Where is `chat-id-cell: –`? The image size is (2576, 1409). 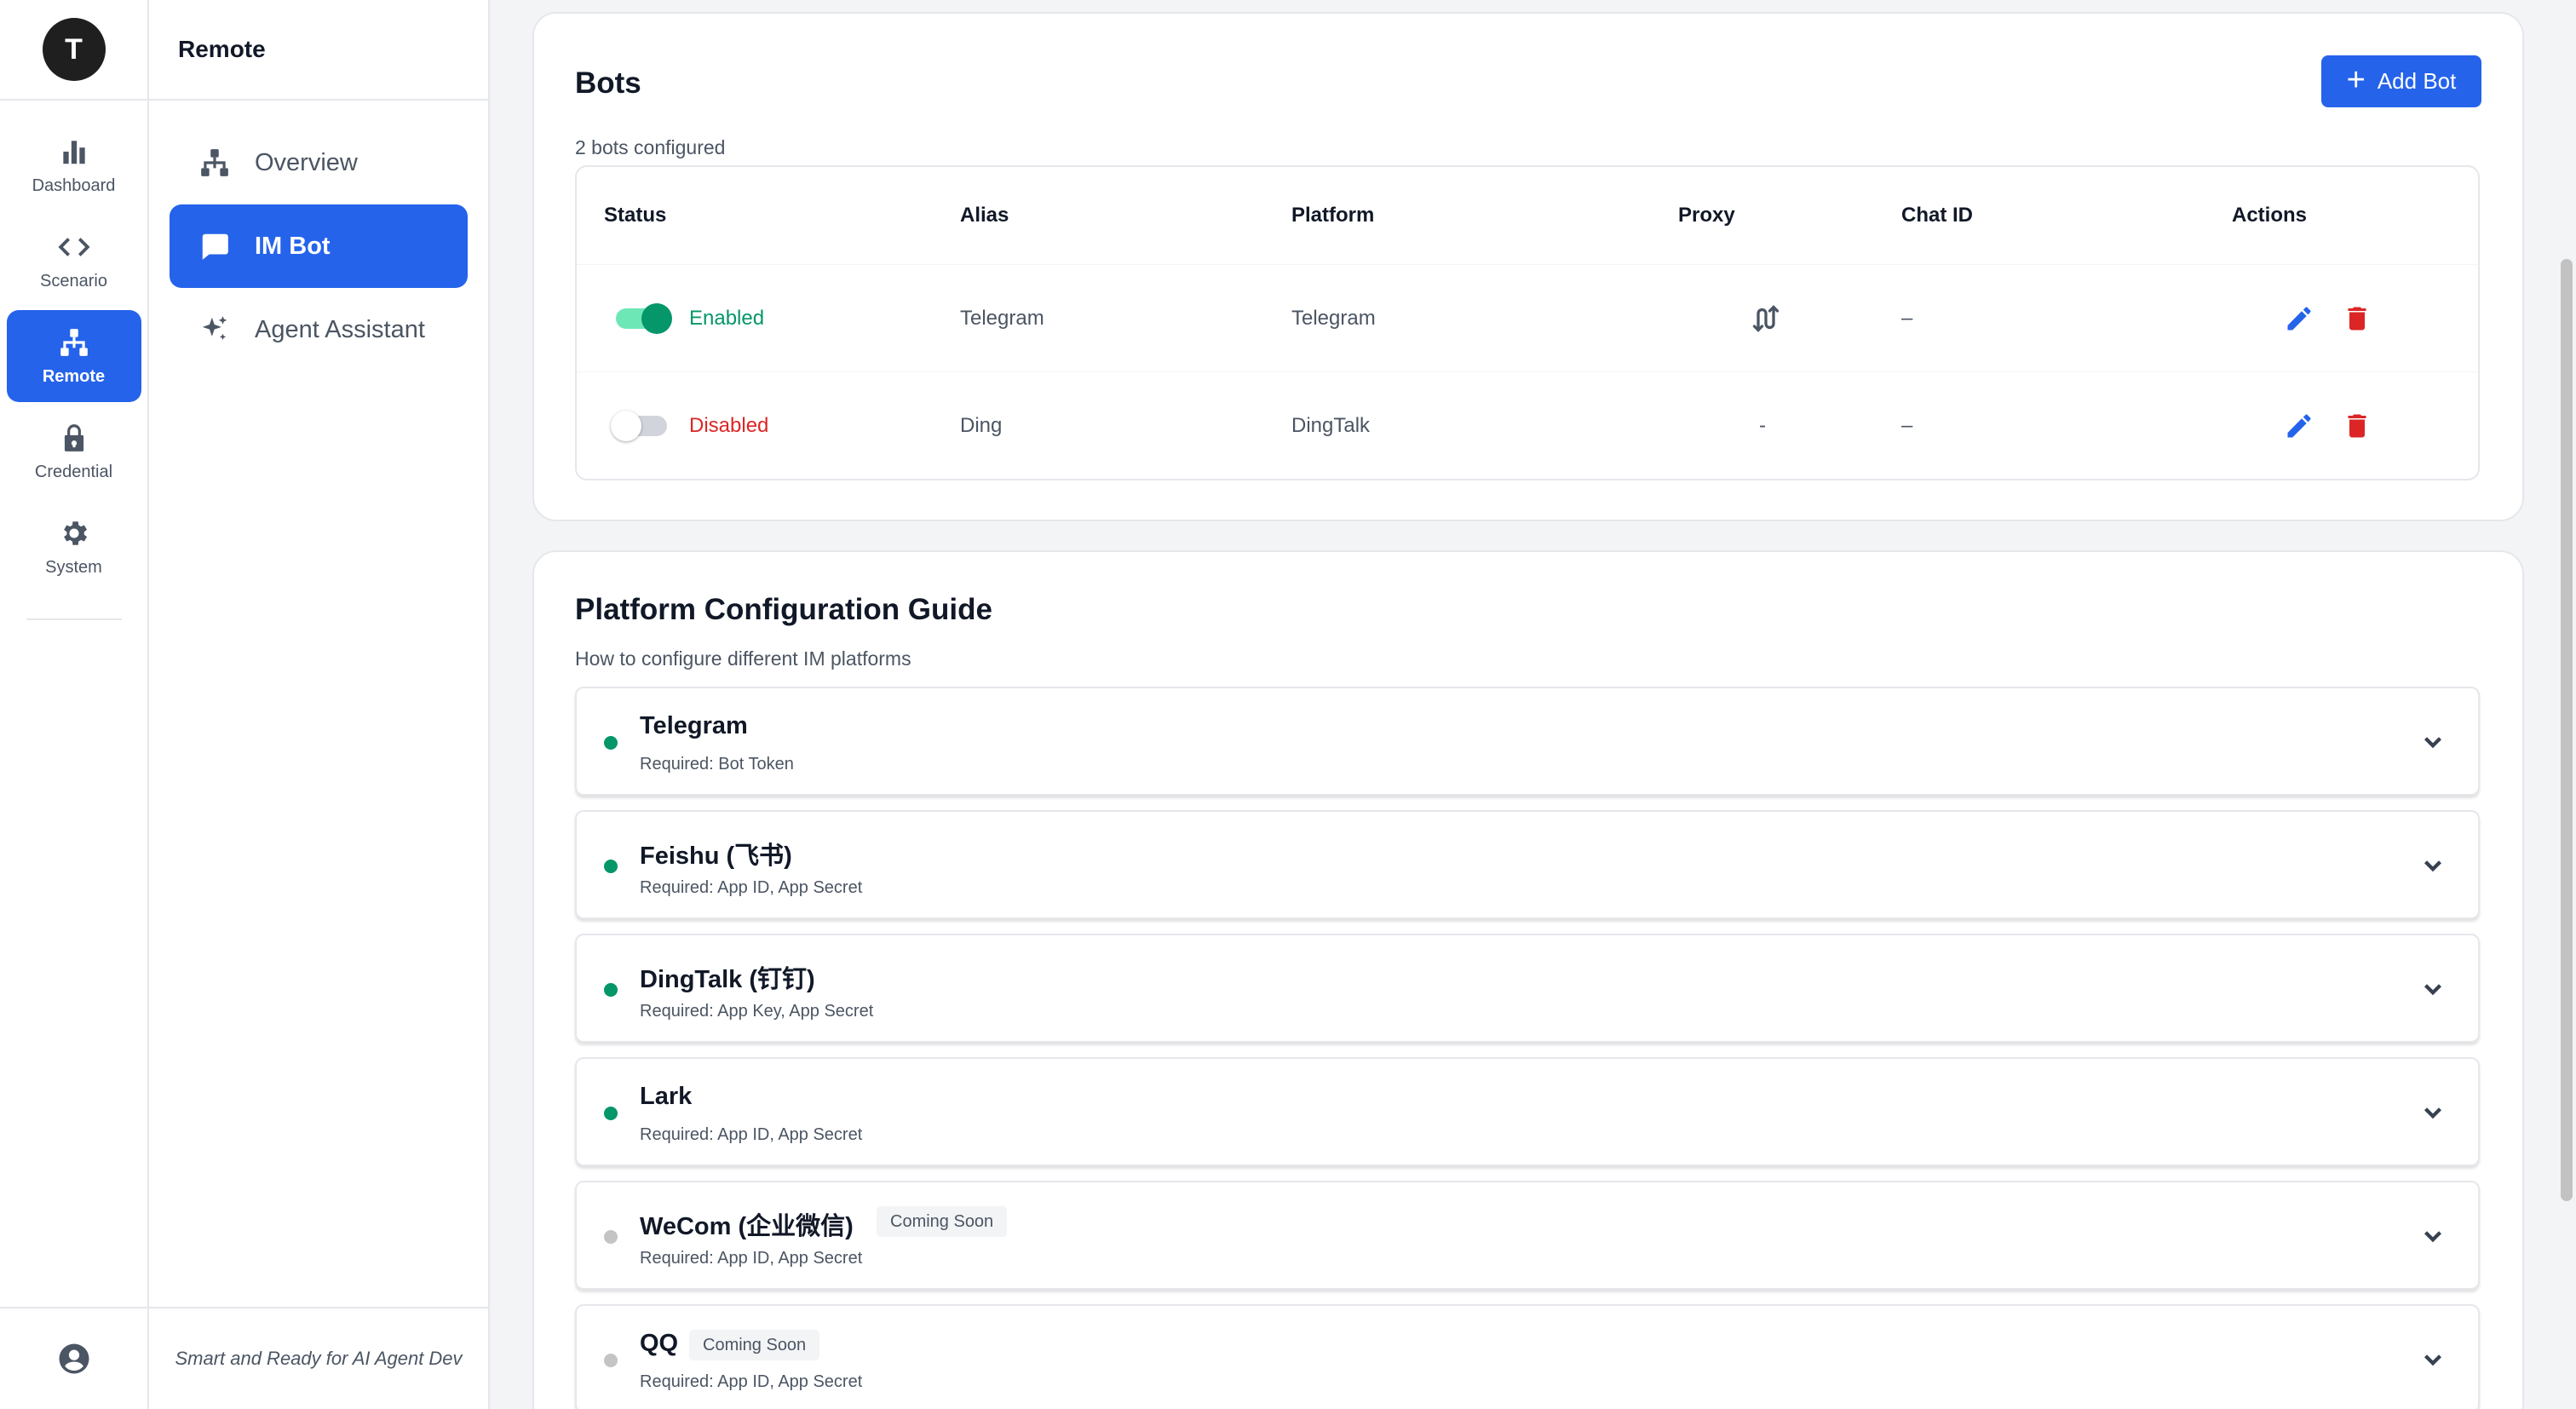 chat-id-cell: – is located at coordinates (1907, 318).